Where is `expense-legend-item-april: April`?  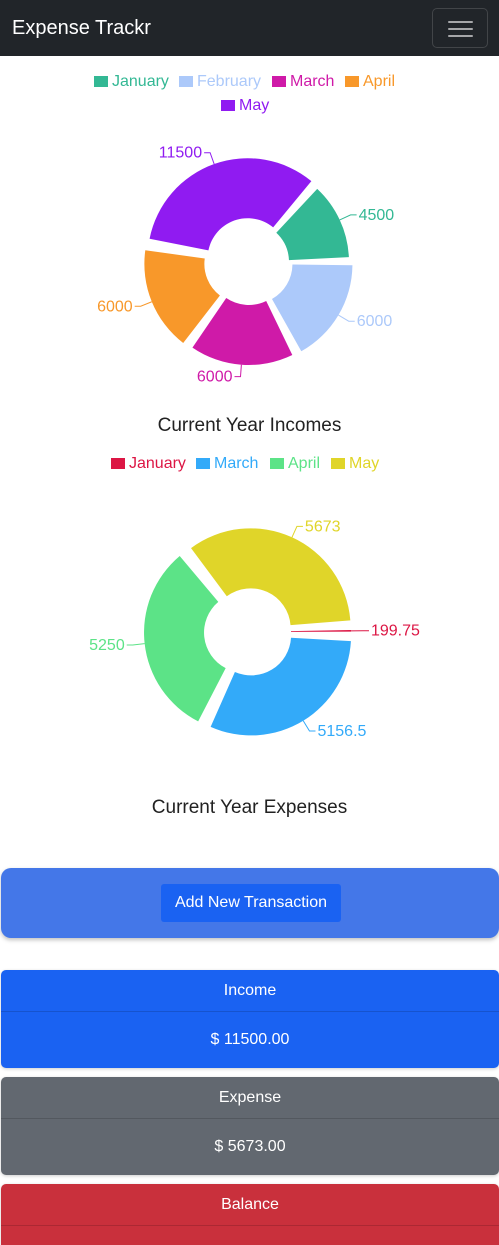
expense-legend-item-april: April is located at coordinates (295, 464).